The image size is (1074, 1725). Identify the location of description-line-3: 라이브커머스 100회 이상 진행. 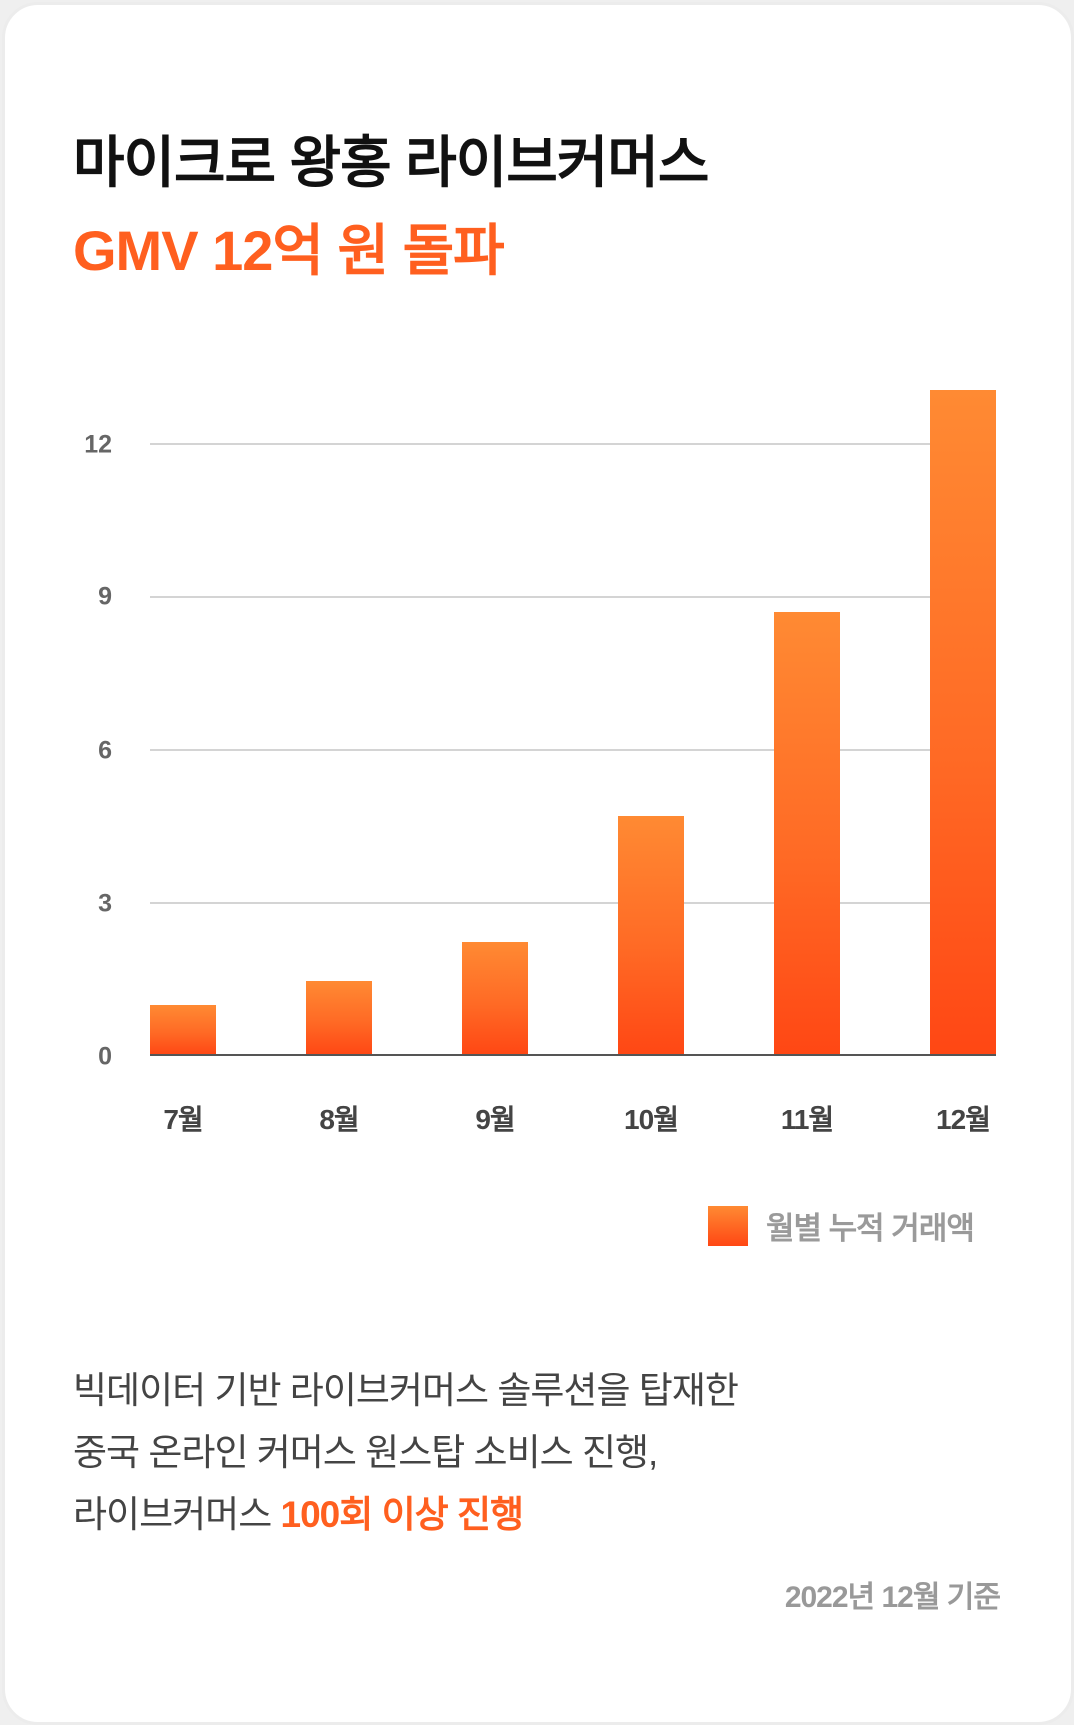
(405, 1515).